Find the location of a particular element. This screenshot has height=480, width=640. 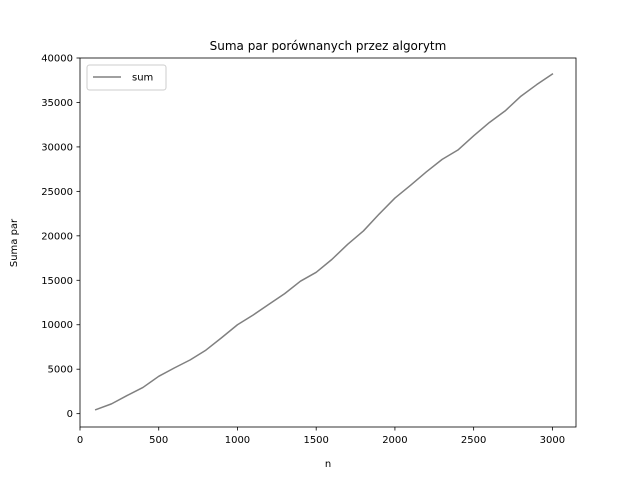

y-tick-label: 35000 is located at coordinates (57, 103).